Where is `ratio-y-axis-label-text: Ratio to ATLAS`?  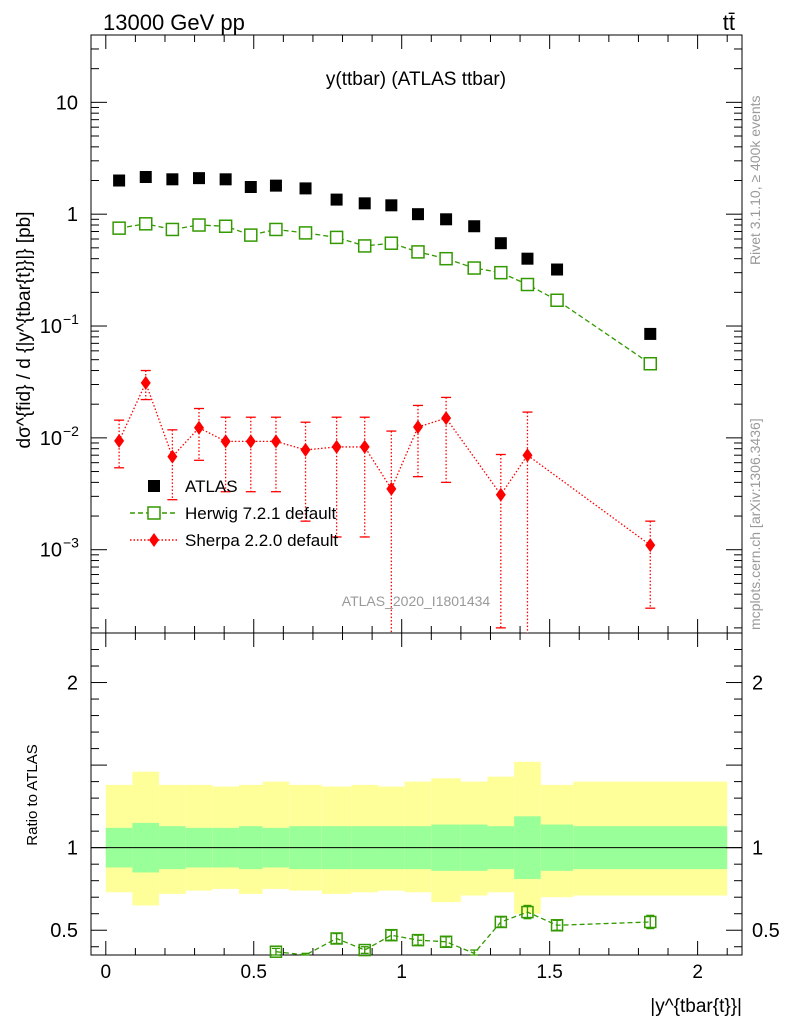
ratio-y-axis-label-text: Ratio to ATLAS is located at coordinates (32, 794).